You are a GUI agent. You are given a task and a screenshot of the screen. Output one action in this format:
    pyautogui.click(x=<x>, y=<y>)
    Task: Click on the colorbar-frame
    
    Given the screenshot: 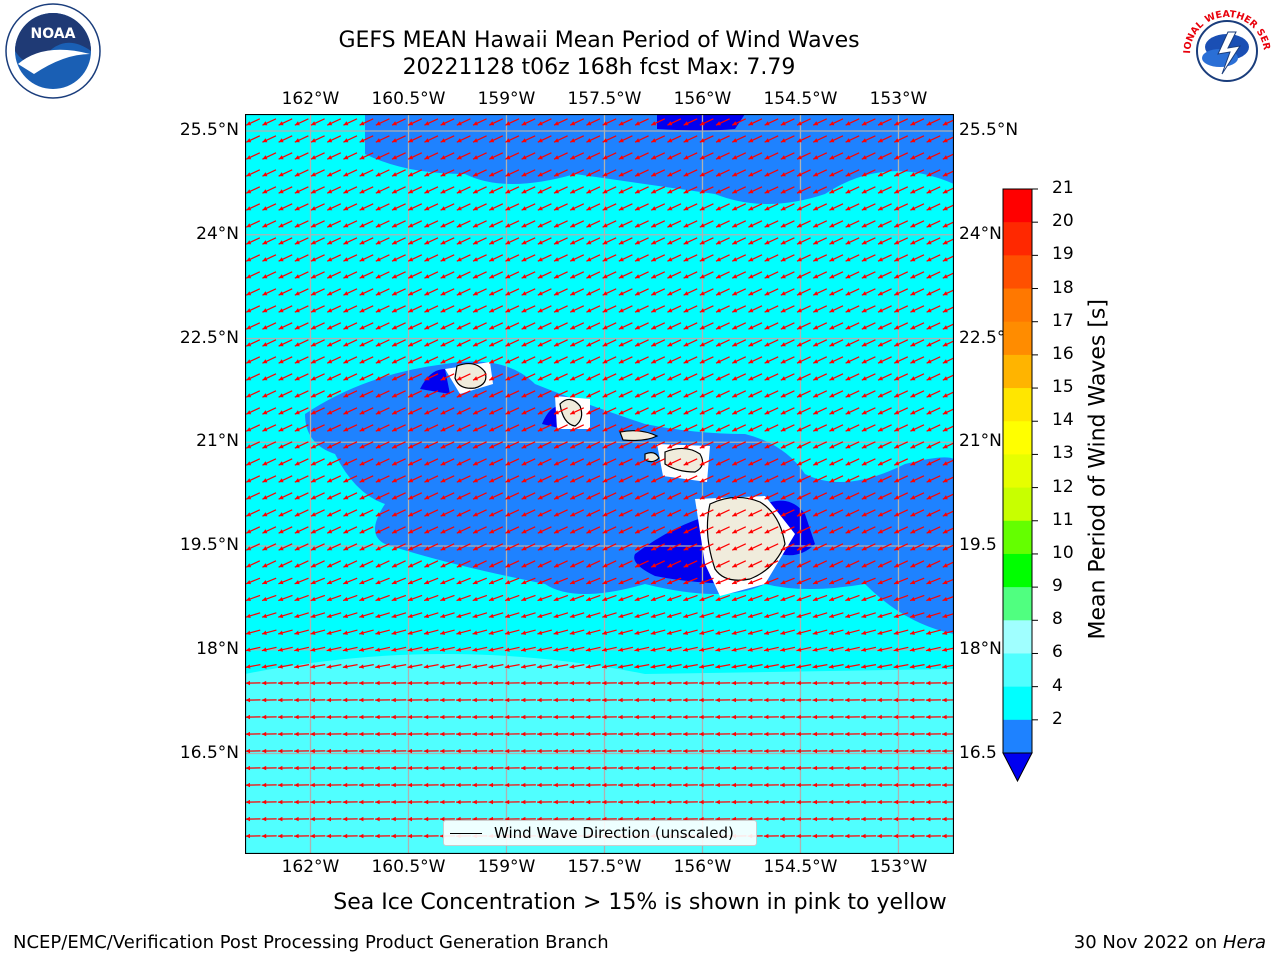 What is the action you would take?
    pyautogui.click(x=1017, y=471)
    